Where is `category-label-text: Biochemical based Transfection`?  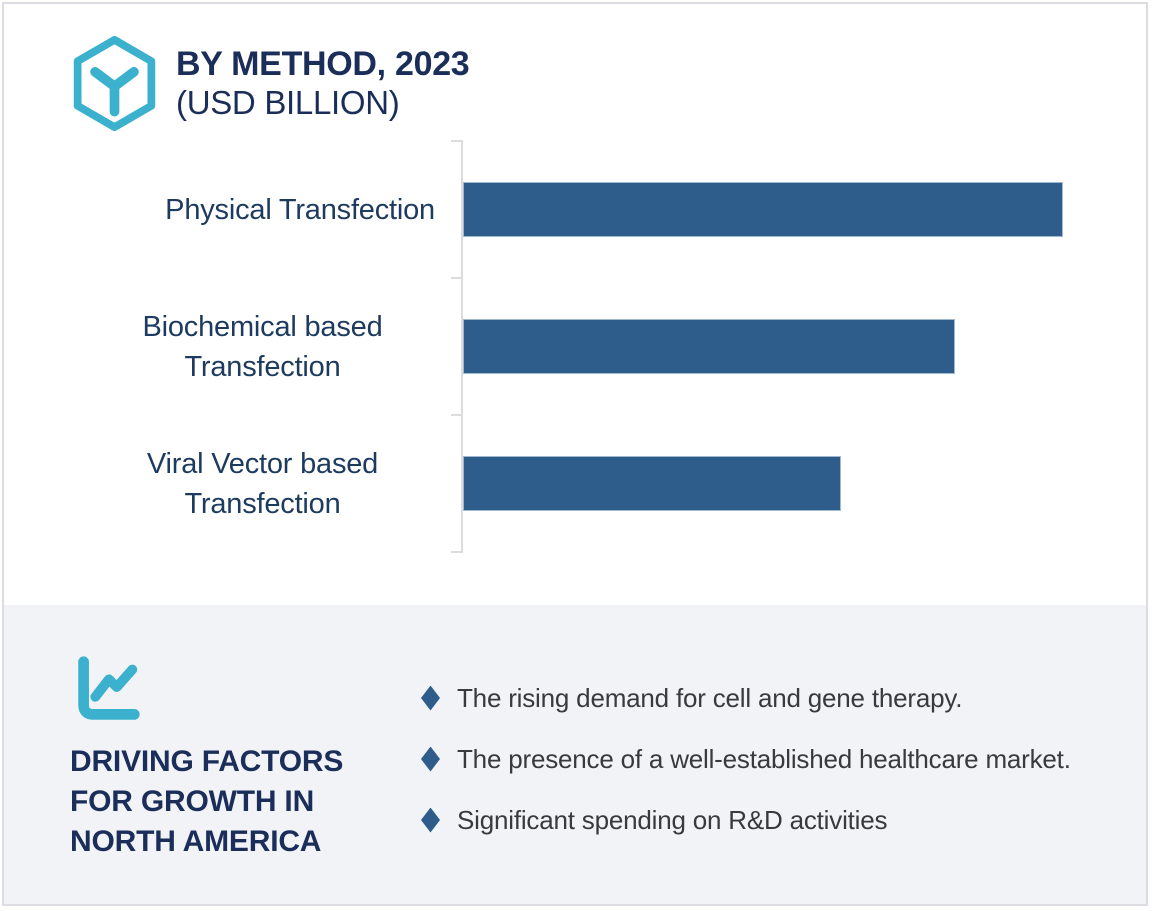
category-label-text: Biochemical based Transfection is located at coordinates (262, 346).